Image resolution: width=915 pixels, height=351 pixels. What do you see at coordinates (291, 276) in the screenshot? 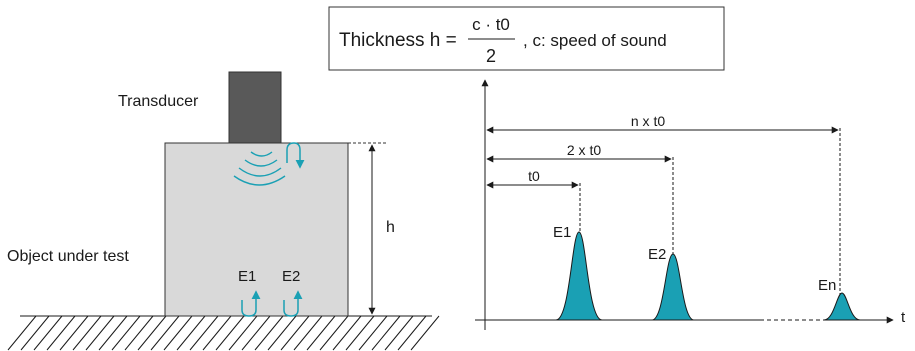
I see `echo-label-e2: E2` at bounding box center [291, 276].